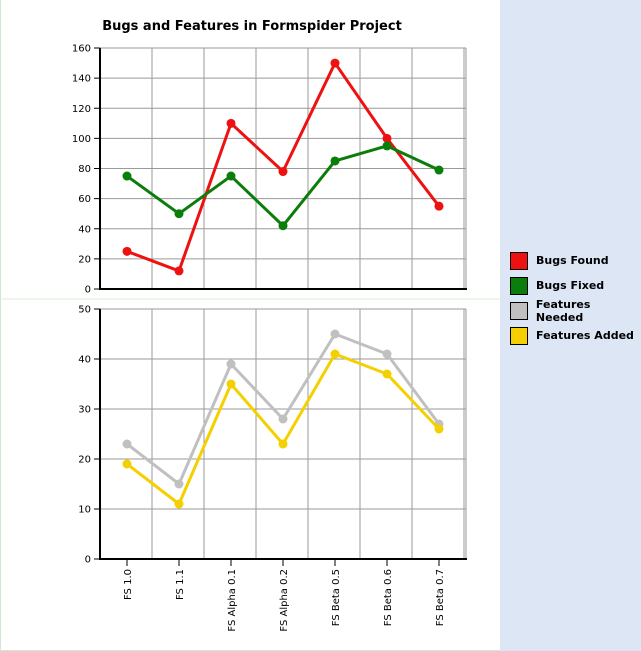 This screenshot has width=641, height=651. I want to click on bottom-plot-ytick-label-30: 30, so click(84, 410).